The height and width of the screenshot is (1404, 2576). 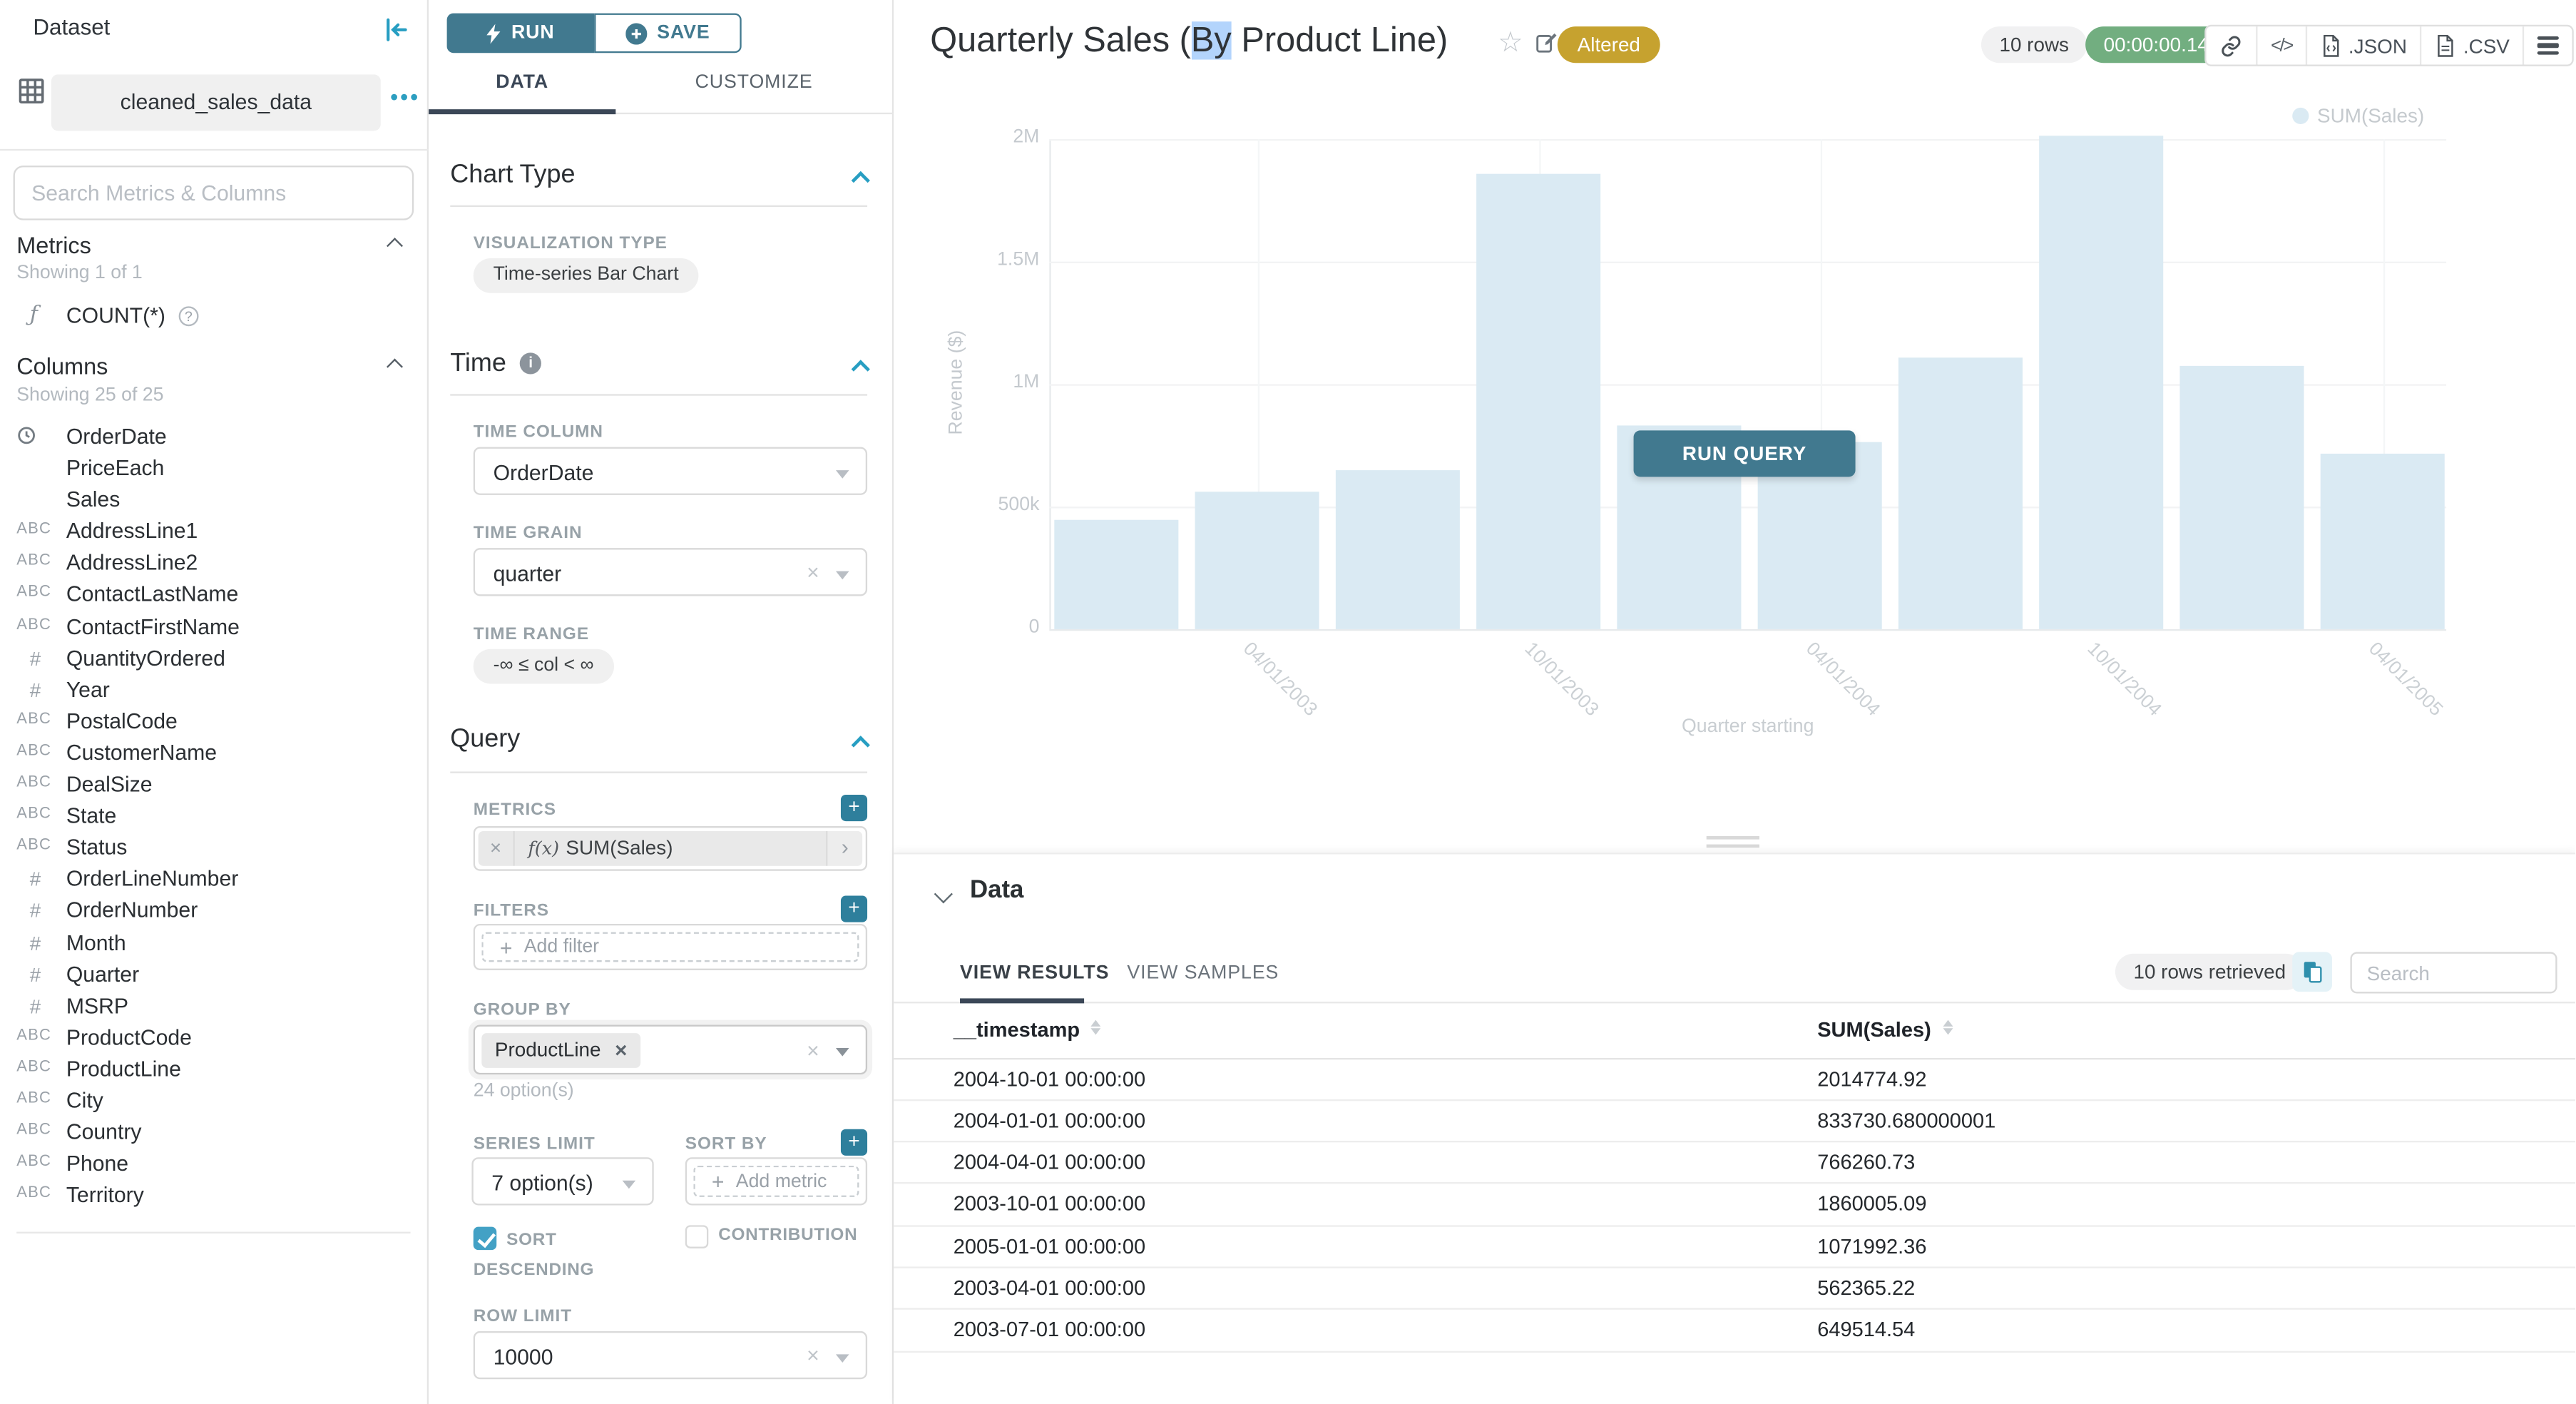 What do you see at coordinates (214, 1070) in the screenshot?
I see `column-item: ABC ProductLine` at bounding box center [214, 1070].